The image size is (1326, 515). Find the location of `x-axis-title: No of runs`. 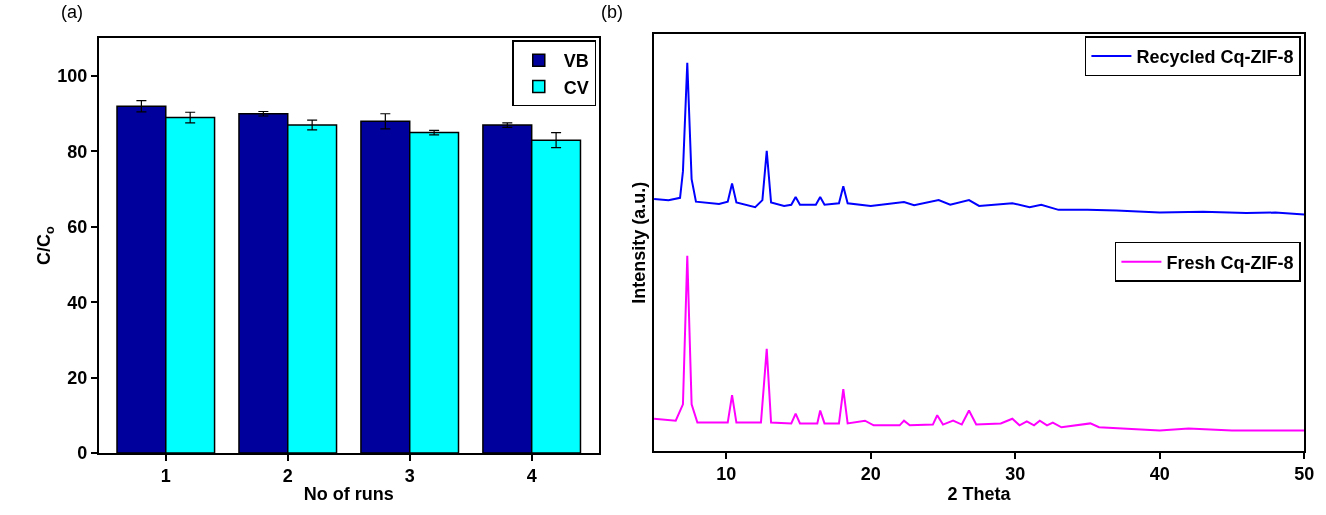

x-axis-title: No of runs is located at coordinates (348, 493).